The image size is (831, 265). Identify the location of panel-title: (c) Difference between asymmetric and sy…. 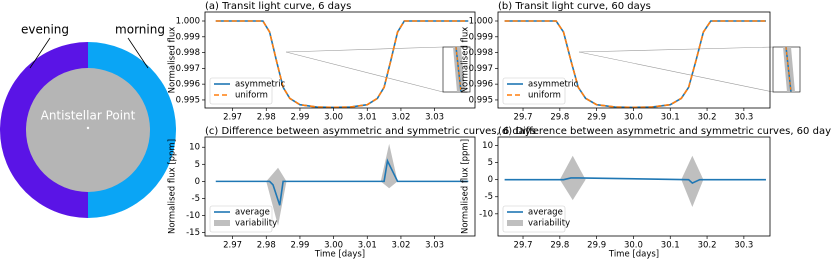
(370, 131).